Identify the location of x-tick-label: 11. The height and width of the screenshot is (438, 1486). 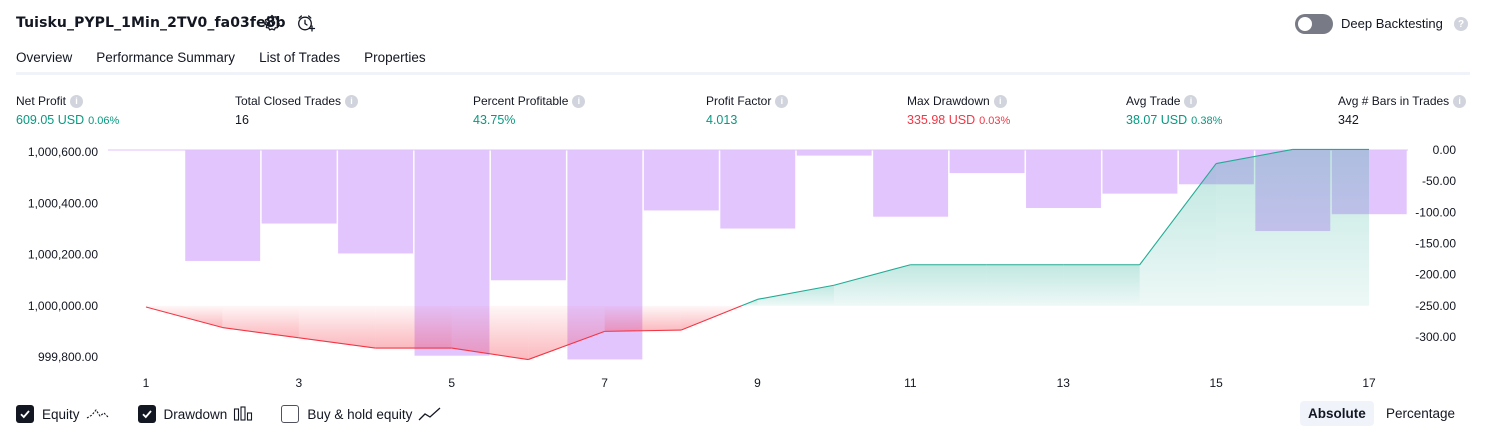
(910, 383).